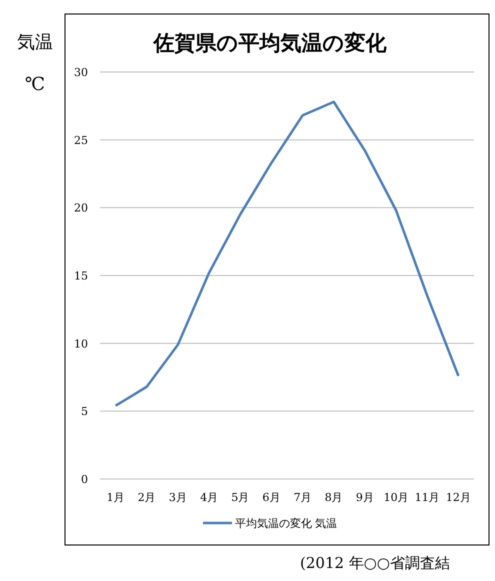 This screenshot has width=495, height=581. What do you see at coordinates (147, 497) in the screenshot?
I see `x-tick-label: 2月` at bounding box center [147, 497].